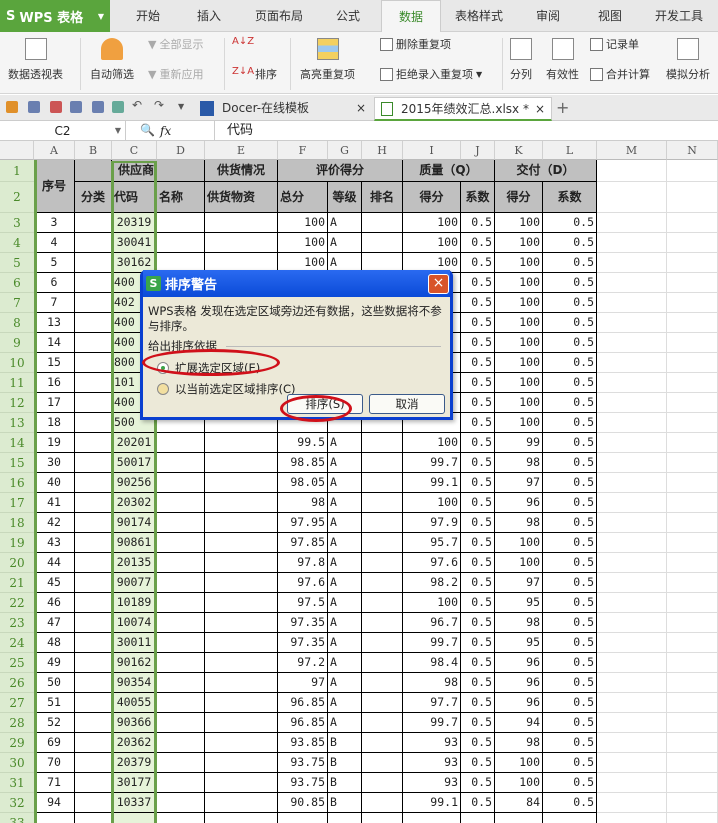 The height and width of the screenshot is (823, 718). What do you see at coordinates (93, 603) in the screenshot?
I see `cell-B22` at bounding box center [93, 603].